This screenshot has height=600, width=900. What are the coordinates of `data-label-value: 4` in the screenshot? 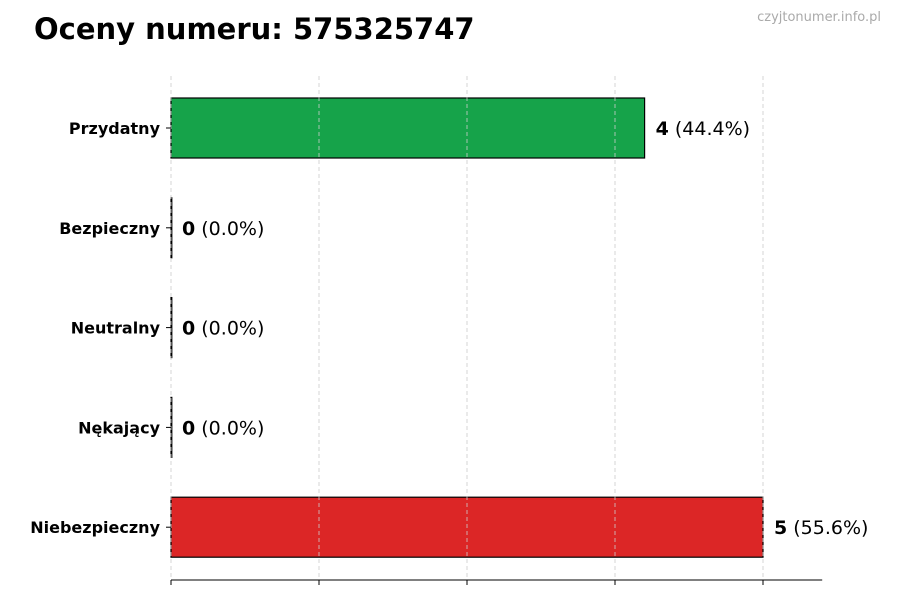 It's located at (662, 129).